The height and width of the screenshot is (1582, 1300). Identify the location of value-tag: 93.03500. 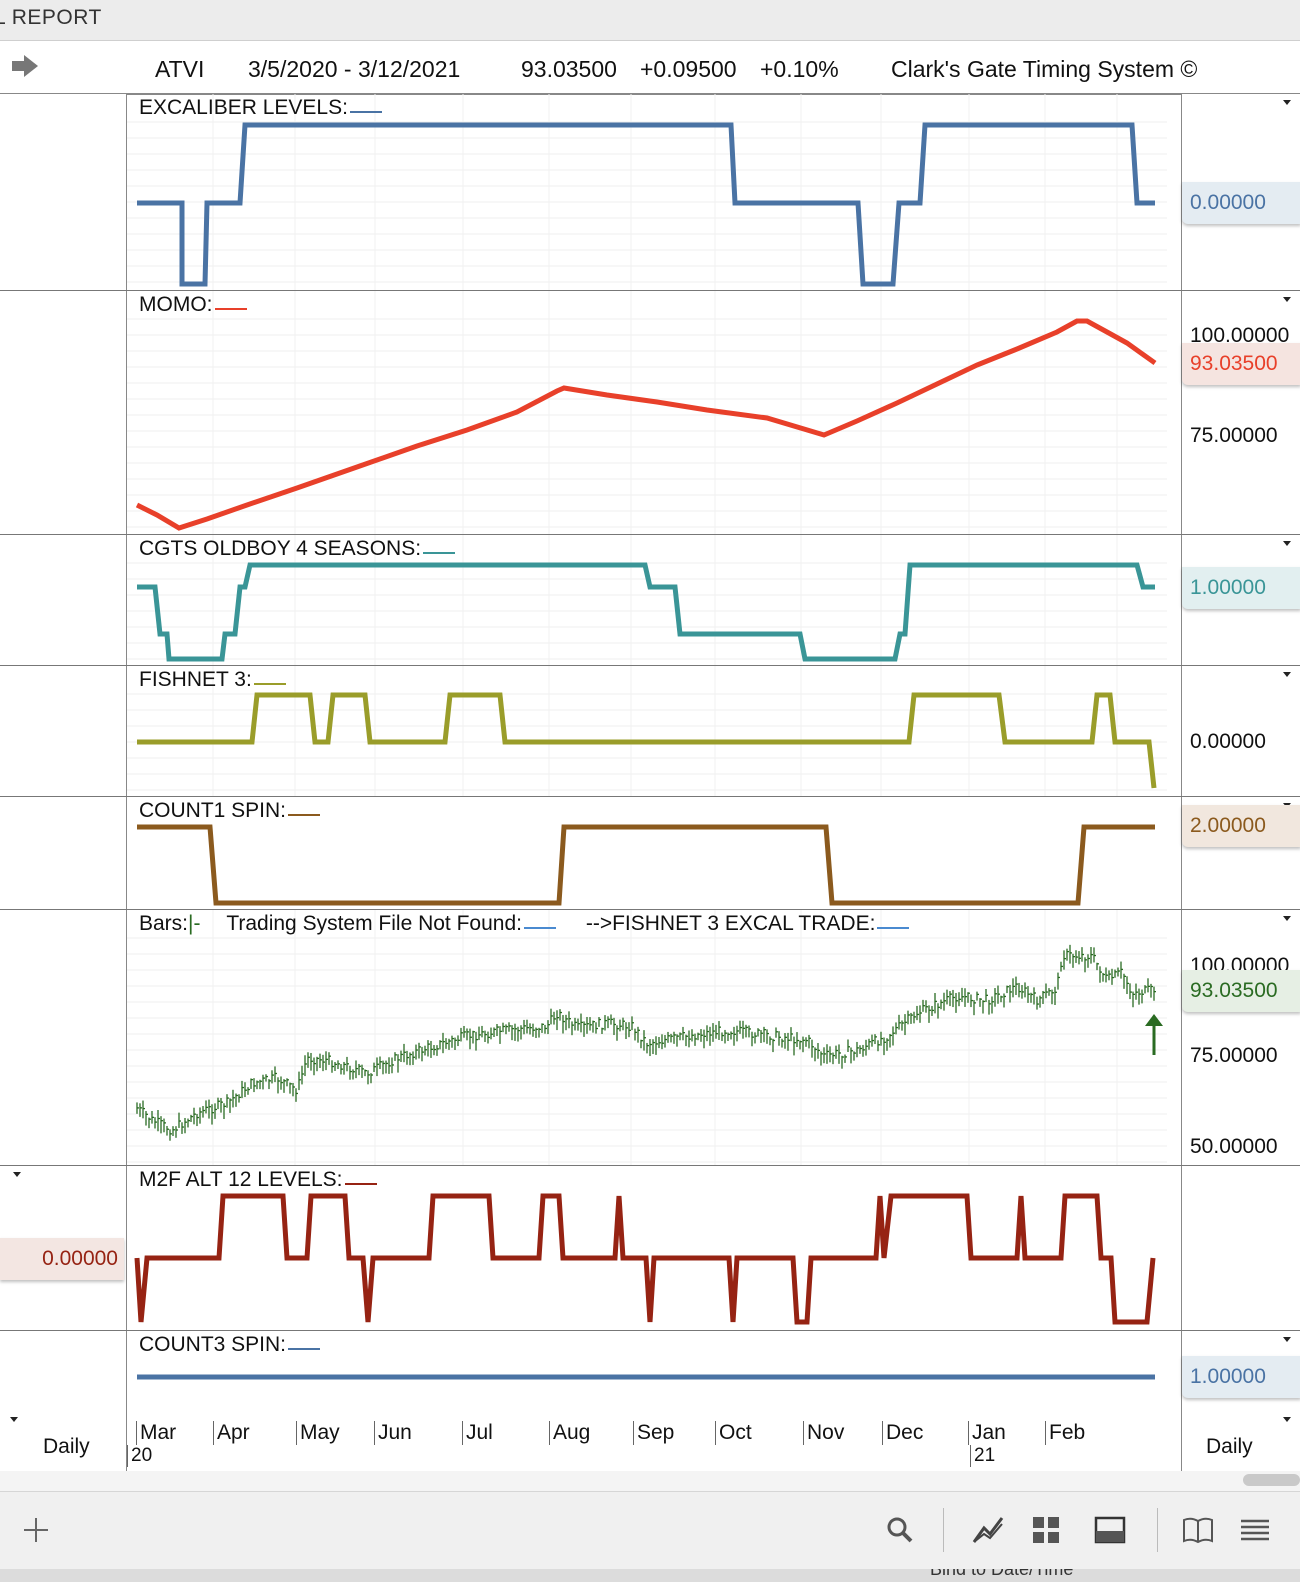
(1241, 364).